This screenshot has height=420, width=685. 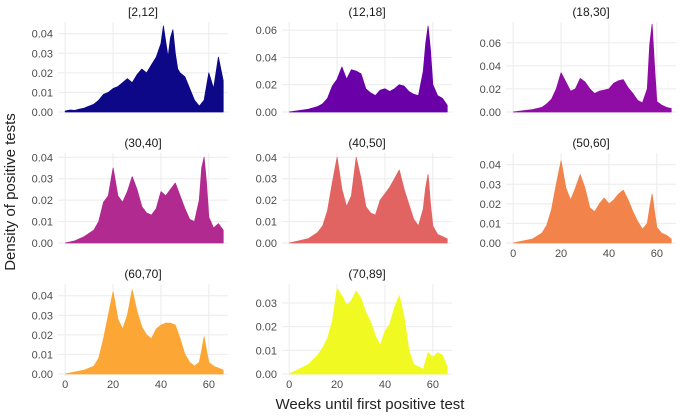 I want to click on panel-1: (12,18] 0.00 0.02 0.04 0.06, so click(x=354, y=62).